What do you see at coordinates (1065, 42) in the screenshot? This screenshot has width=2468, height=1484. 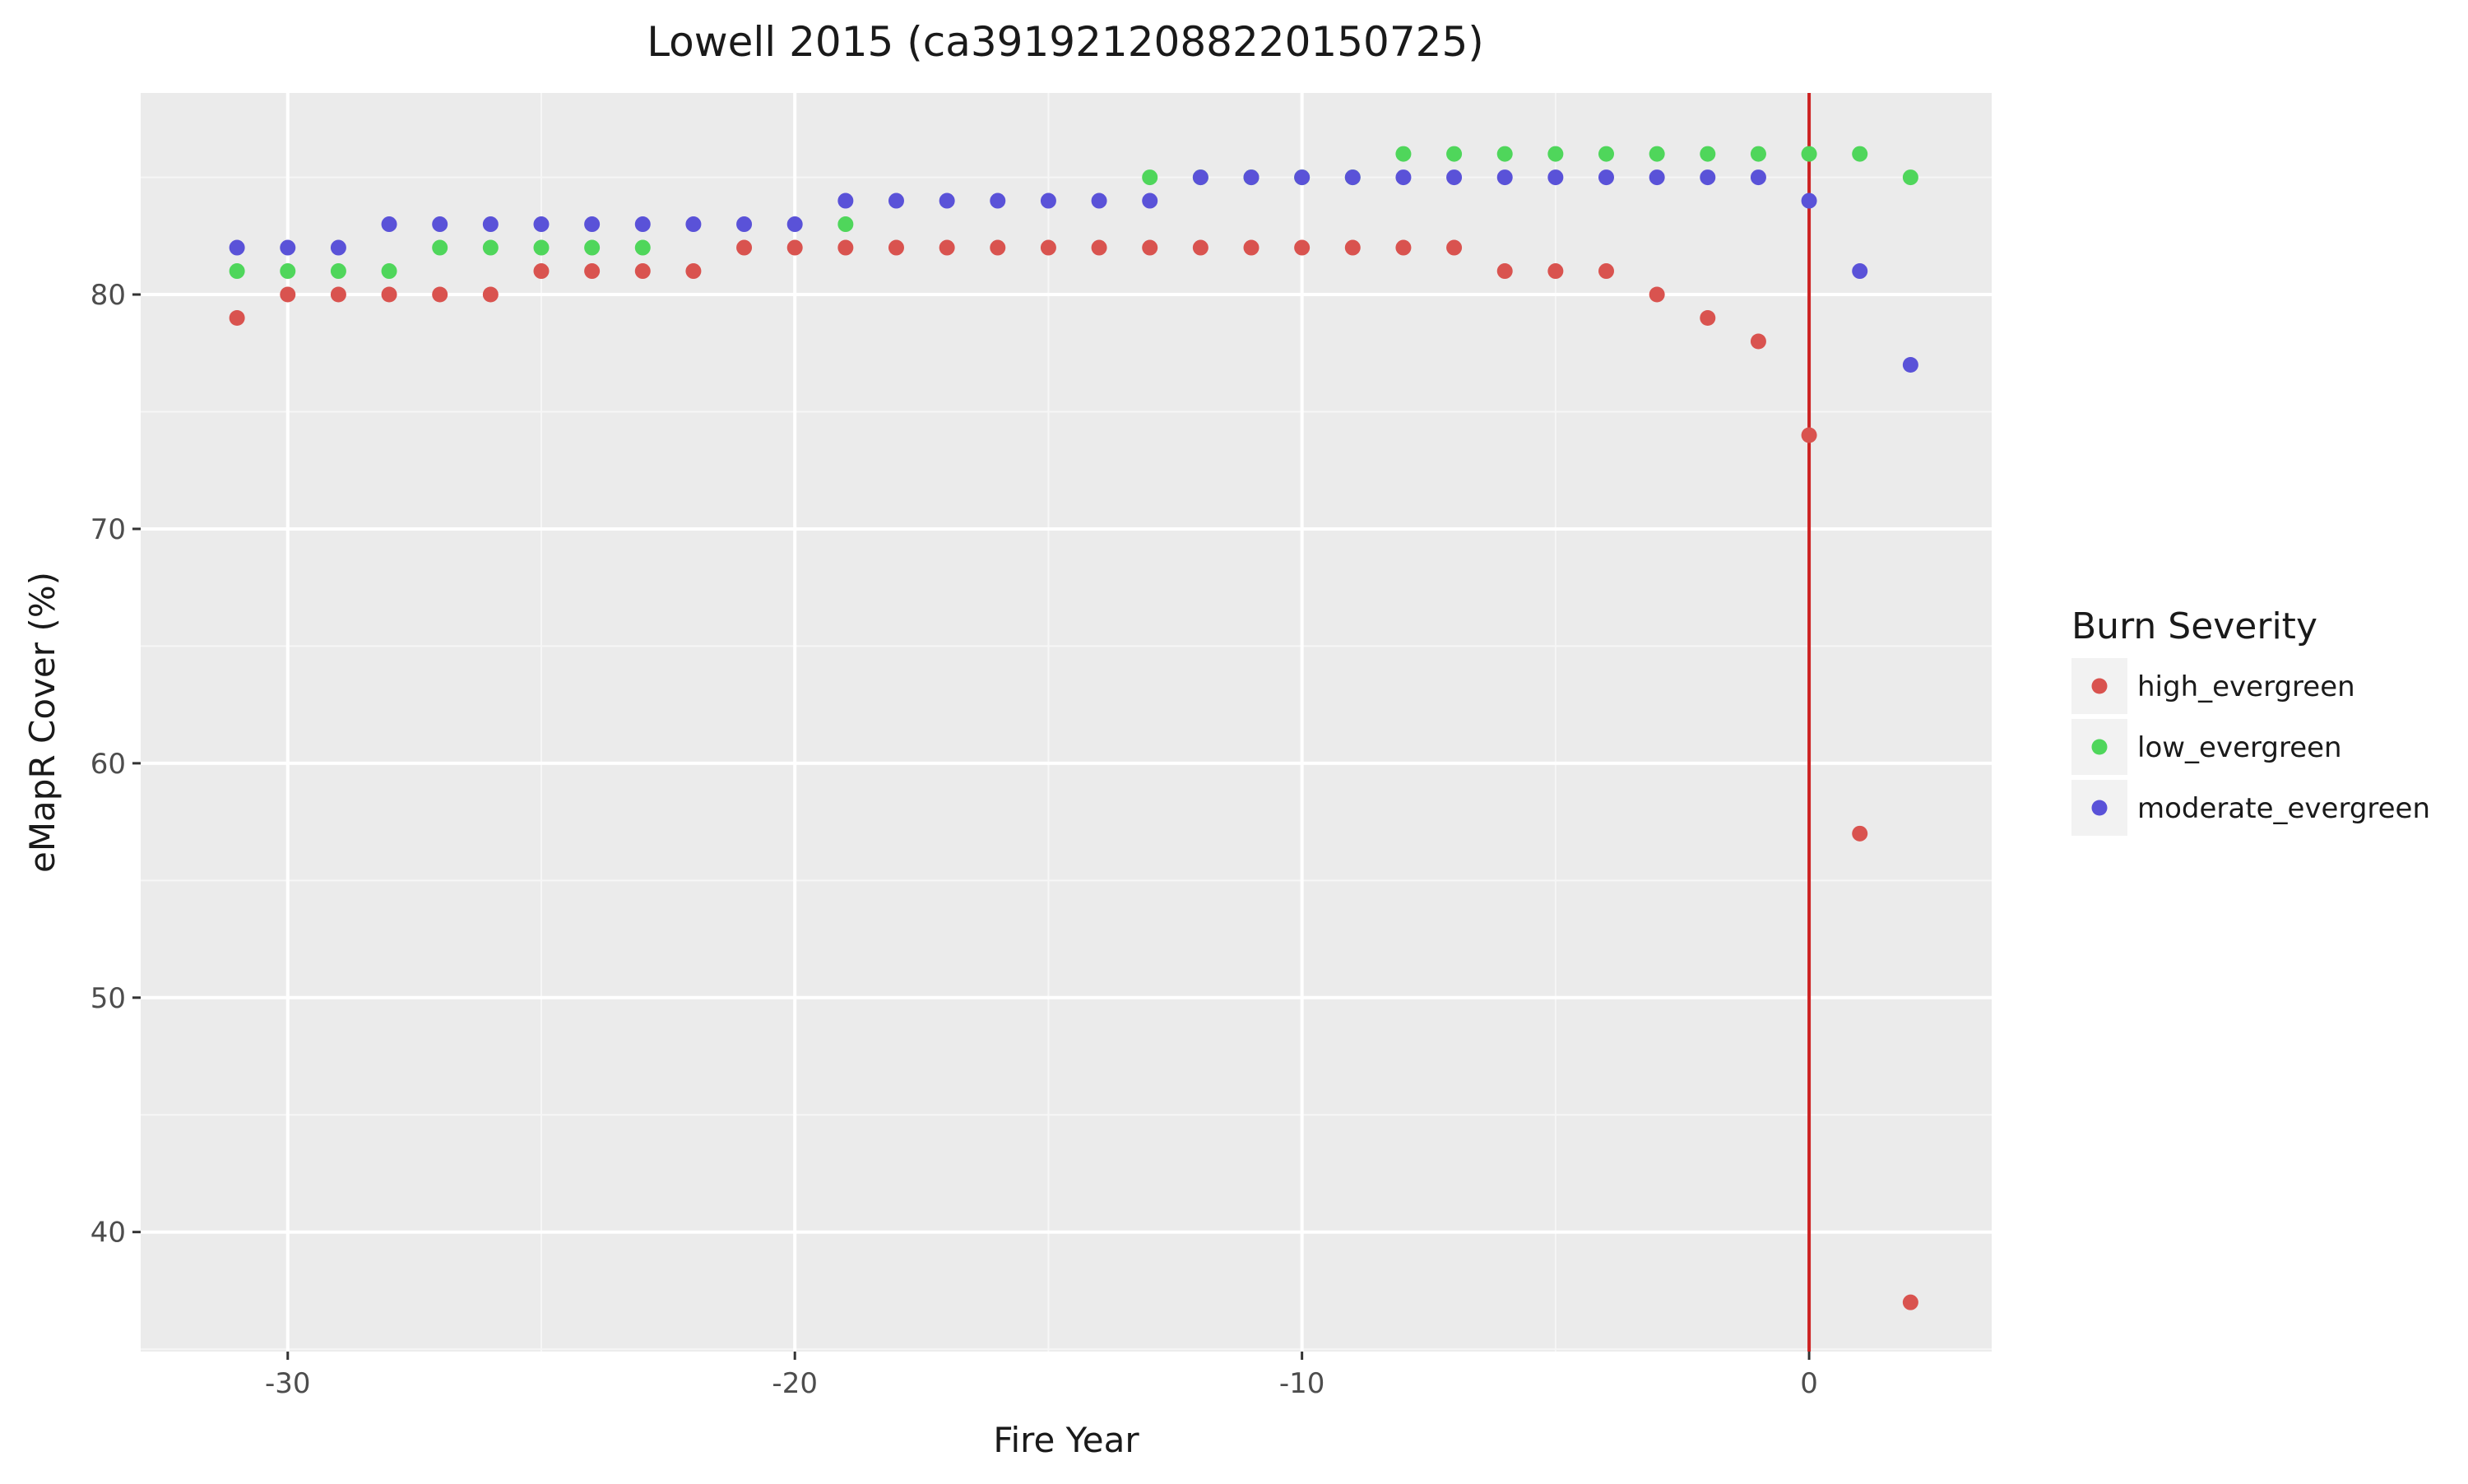 I see `chart-title: Lowell 2015 (ca3919212088220150725)` at bounding box center [1065, 42].